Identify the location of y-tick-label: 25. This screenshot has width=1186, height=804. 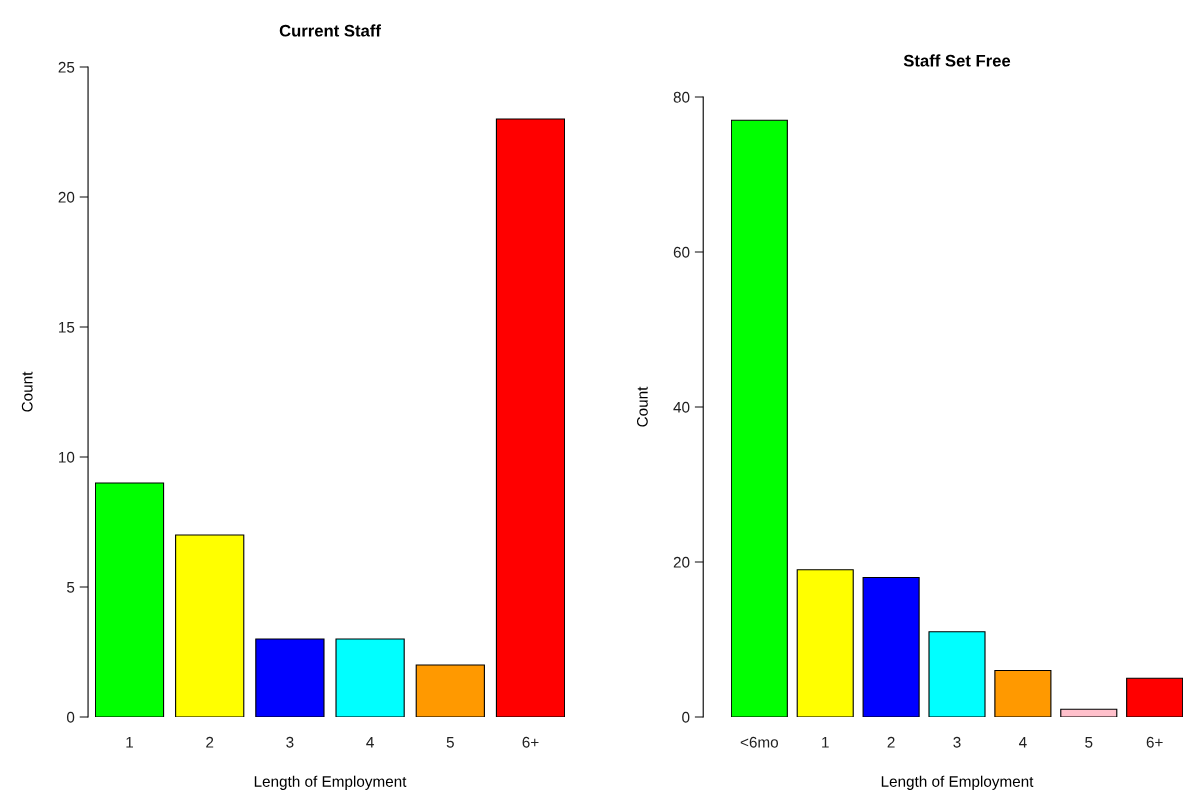
(66, 67).